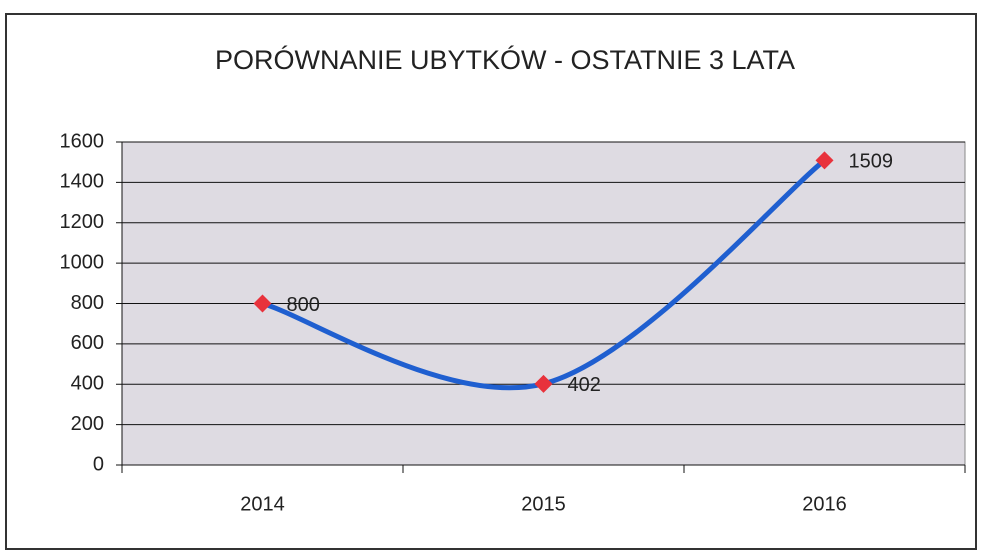 The height and width of the screenshot is (551, 984). What do you see at coordinates (87, 424) in the screenshot?
I see `y-tick-label: 200` at bounding box center [87, 424].